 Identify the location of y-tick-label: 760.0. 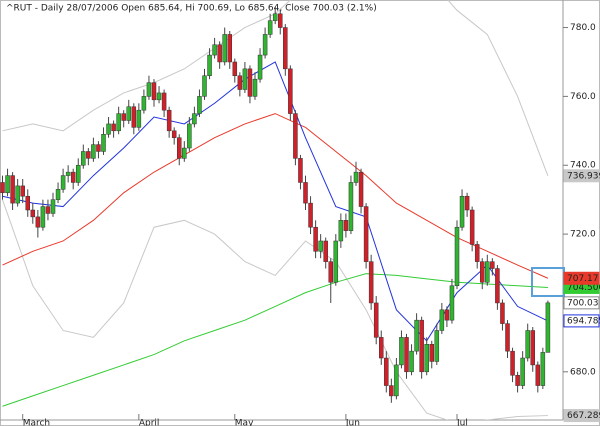
(583, 97).